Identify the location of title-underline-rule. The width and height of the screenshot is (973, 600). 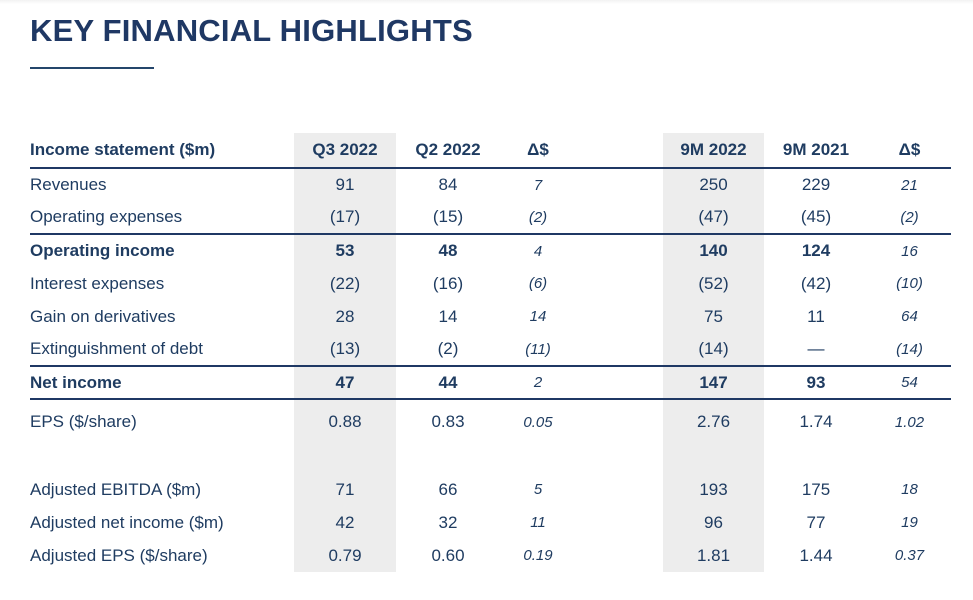
(92, 68).